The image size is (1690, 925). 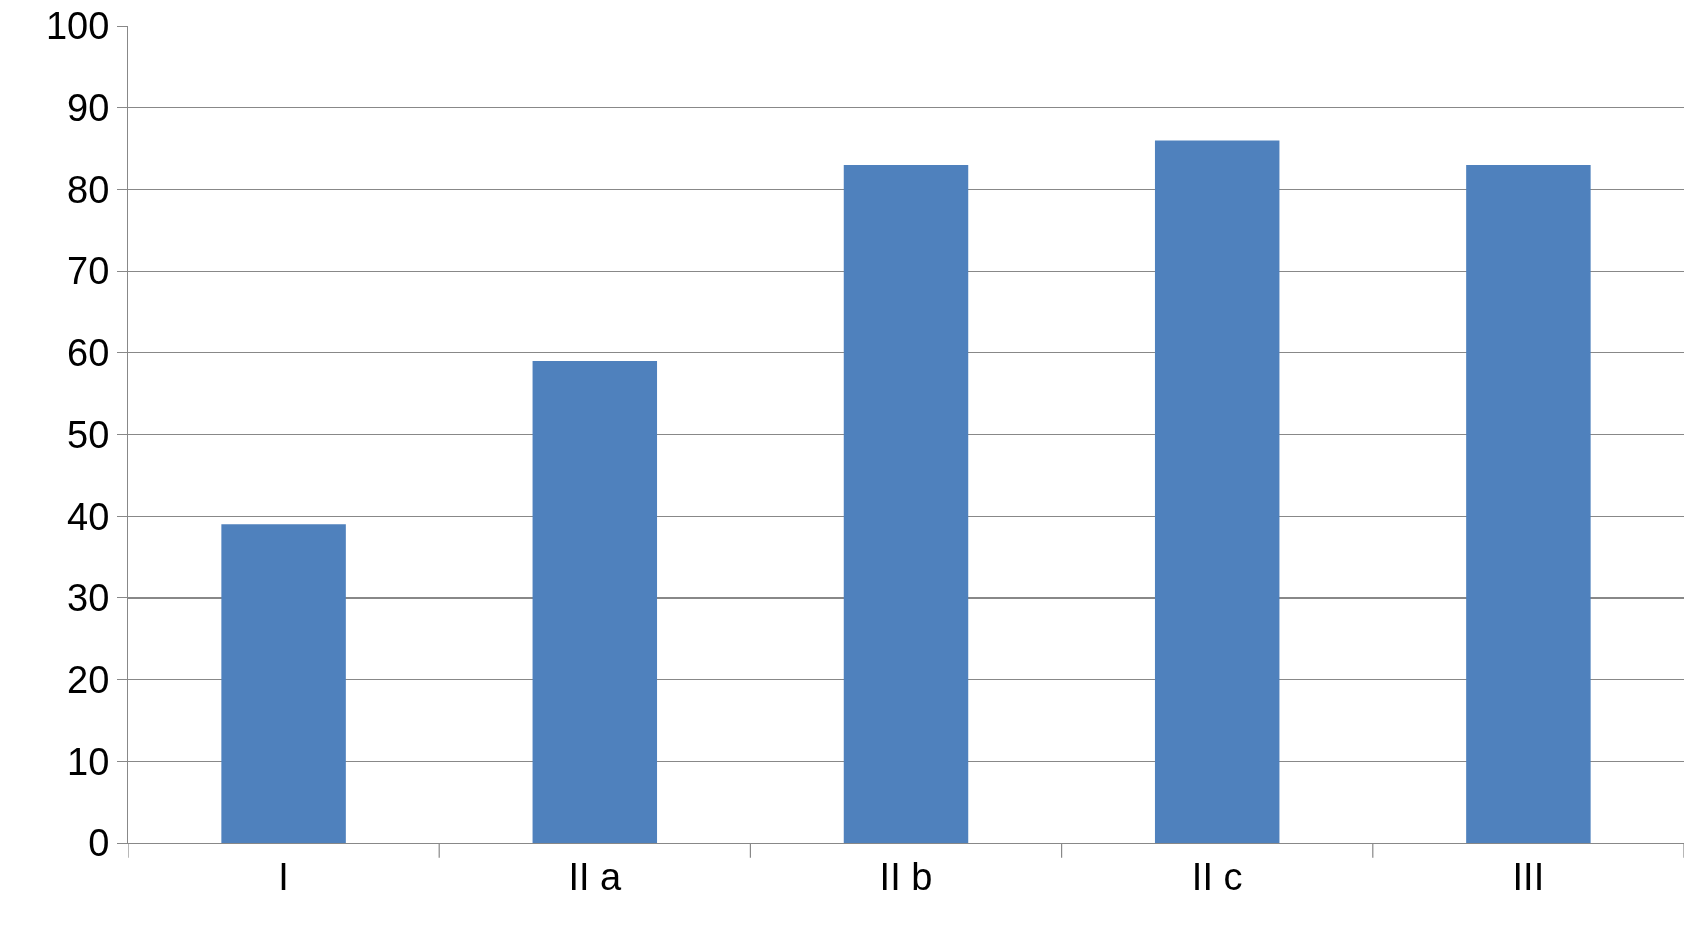 I want to click on y-tick-label: 0, so click(x=99, y=843).